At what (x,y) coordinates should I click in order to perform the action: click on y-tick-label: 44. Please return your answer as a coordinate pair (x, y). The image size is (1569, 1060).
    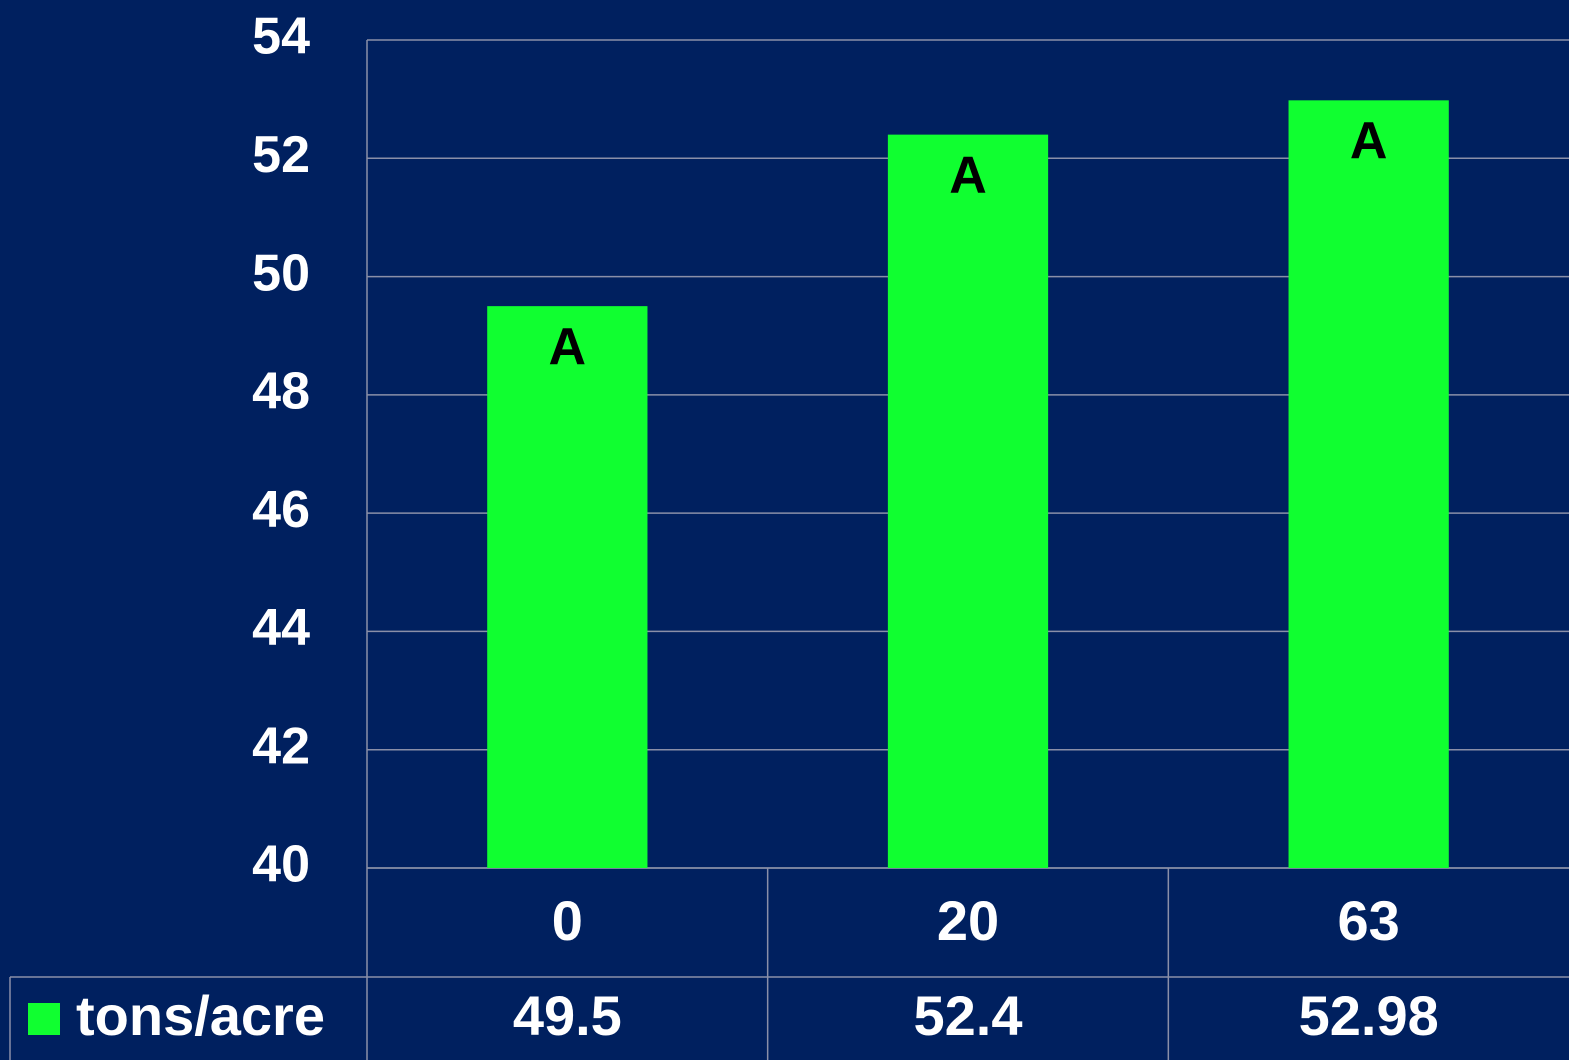
    Looking at the image, I should click on (281, 628).